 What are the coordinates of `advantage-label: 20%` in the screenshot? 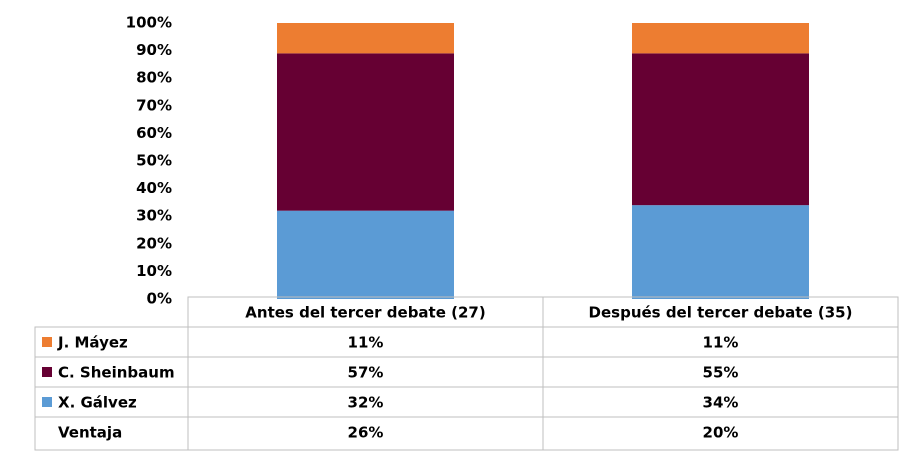 It's located at (721, 433).